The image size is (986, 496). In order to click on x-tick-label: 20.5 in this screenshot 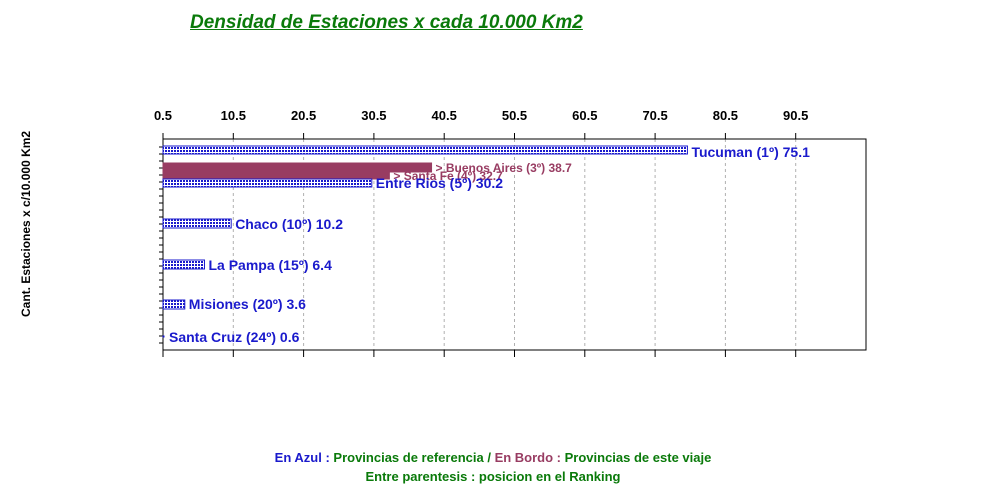, I will do `click(303, 115)`.